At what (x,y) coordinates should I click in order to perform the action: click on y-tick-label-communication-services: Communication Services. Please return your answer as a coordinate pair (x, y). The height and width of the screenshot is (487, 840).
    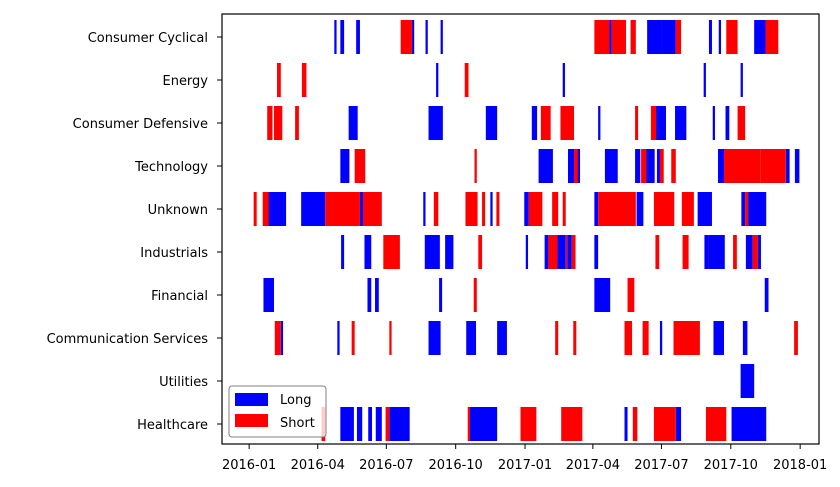
    Looking at the image, I should click on (128, 339).